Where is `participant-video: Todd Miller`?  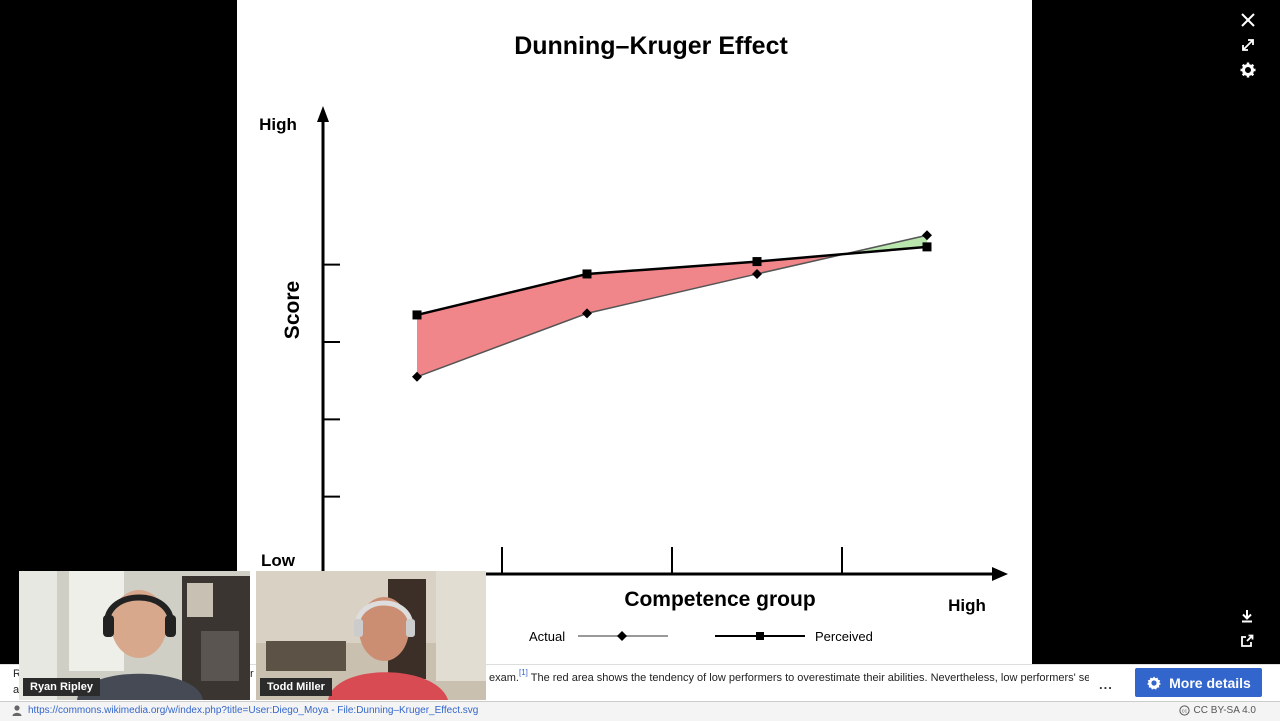 participant-video: Todd Miller is located at coordinates (371, 635).